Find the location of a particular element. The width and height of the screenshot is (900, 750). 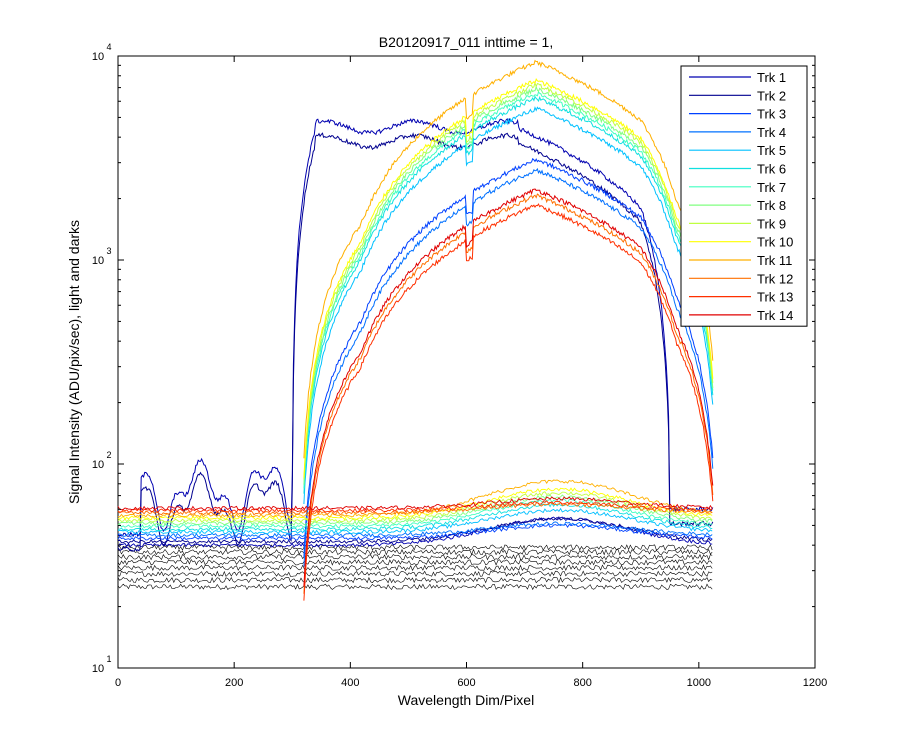

y-tick-exponent: 2 is located at coordinates (108, 455).